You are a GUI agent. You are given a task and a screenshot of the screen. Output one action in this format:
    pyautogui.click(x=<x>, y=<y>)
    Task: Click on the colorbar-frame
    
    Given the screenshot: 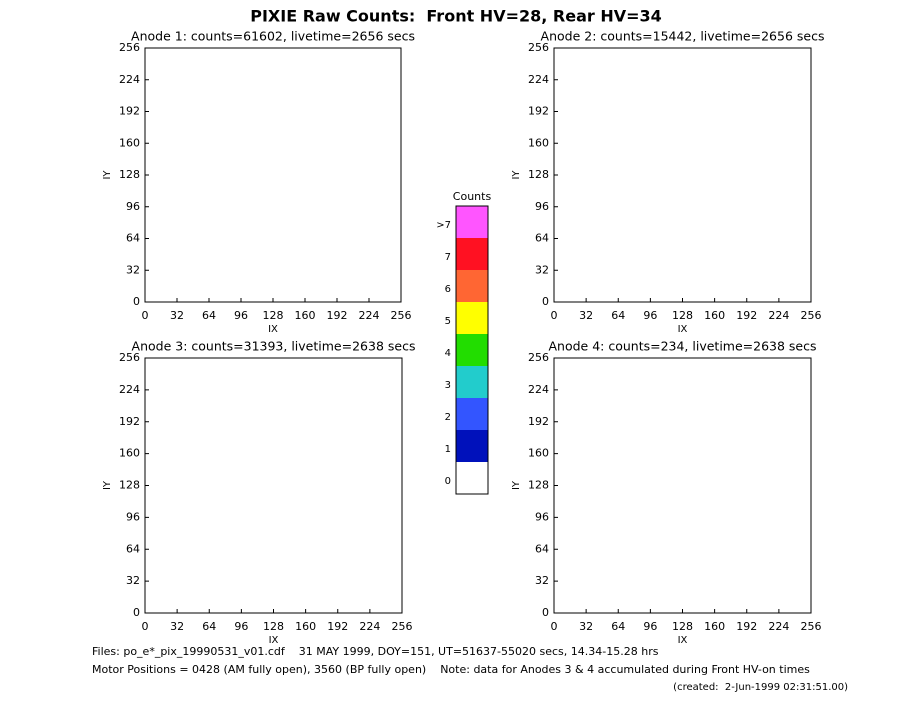 What is the action you would take?
    pyautogui.click(x=472, y=350)
    